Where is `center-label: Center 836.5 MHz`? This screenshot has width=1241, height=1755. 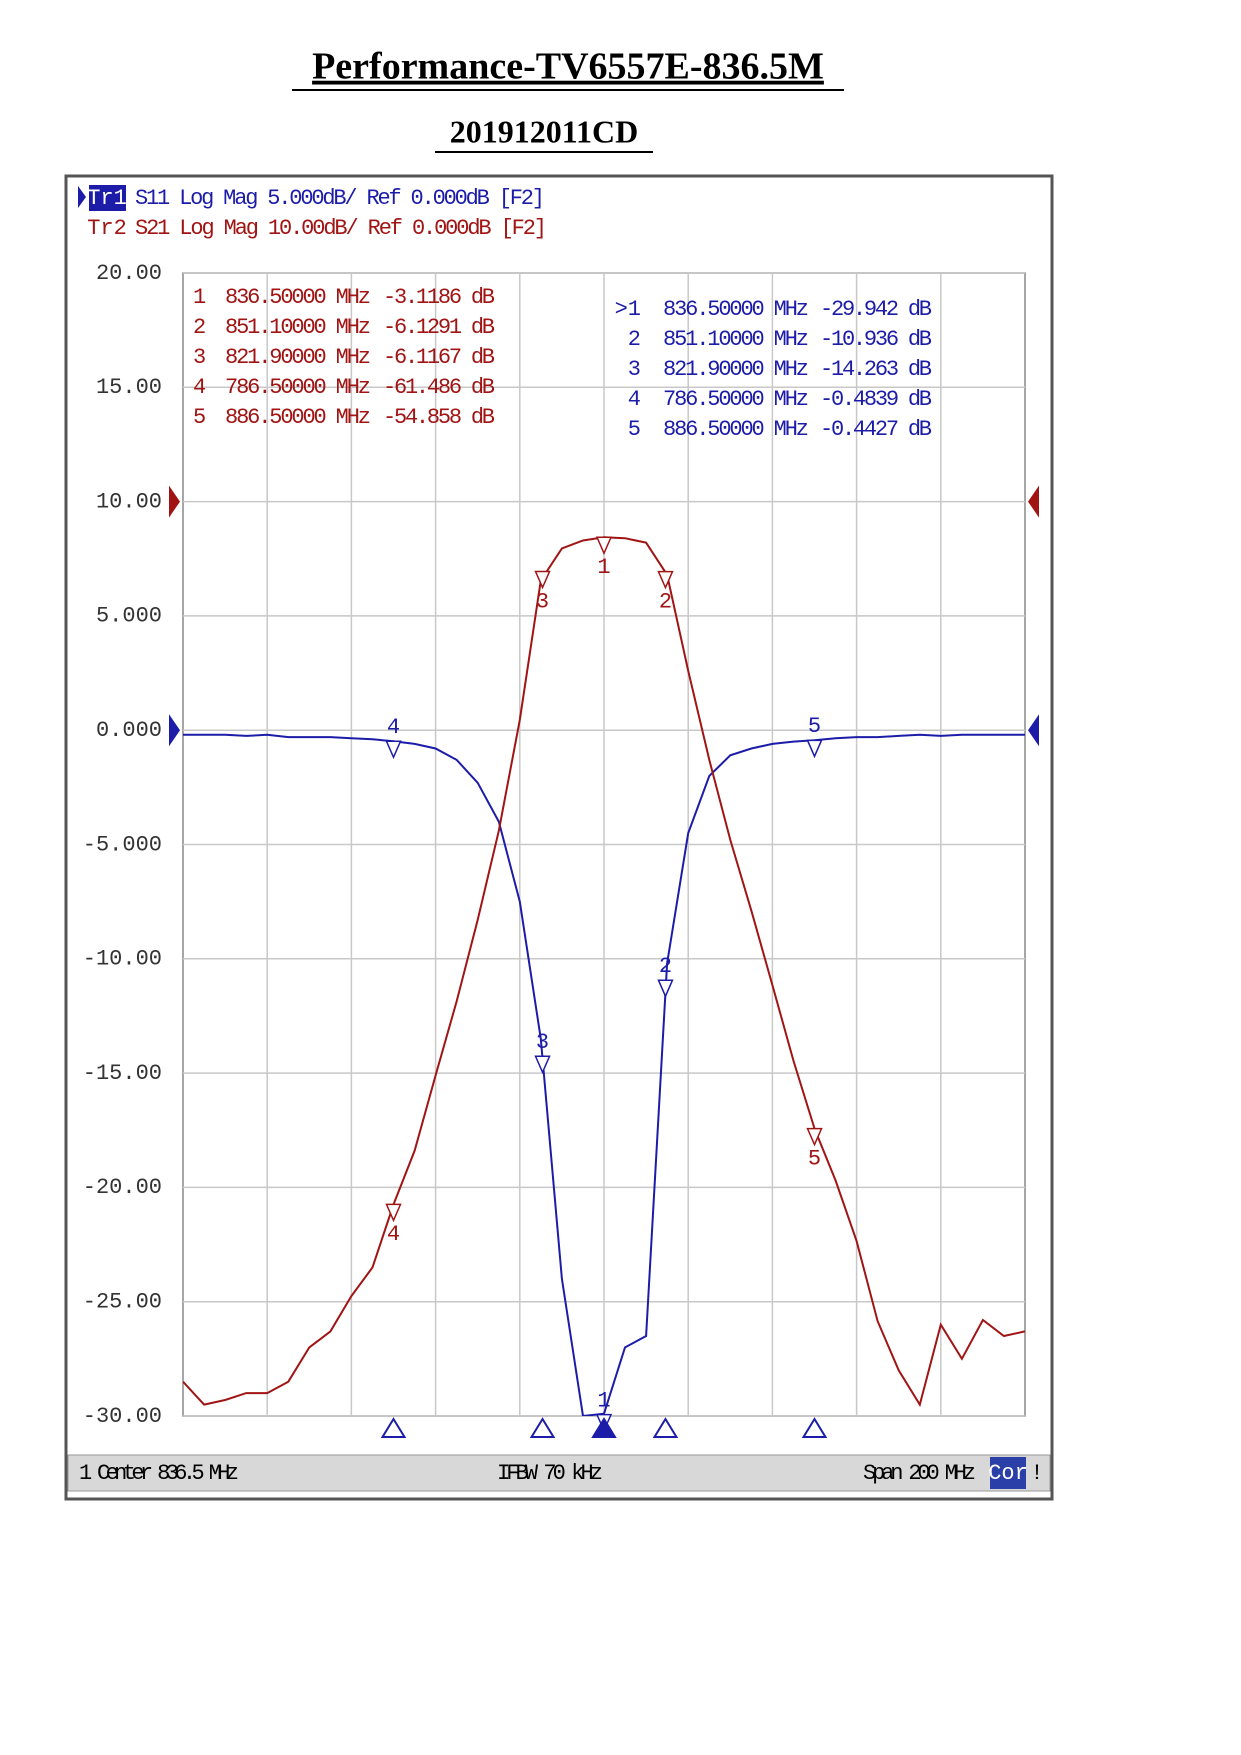
center-label: Center 836.5 MHz is located at coordinates (168, 1473).